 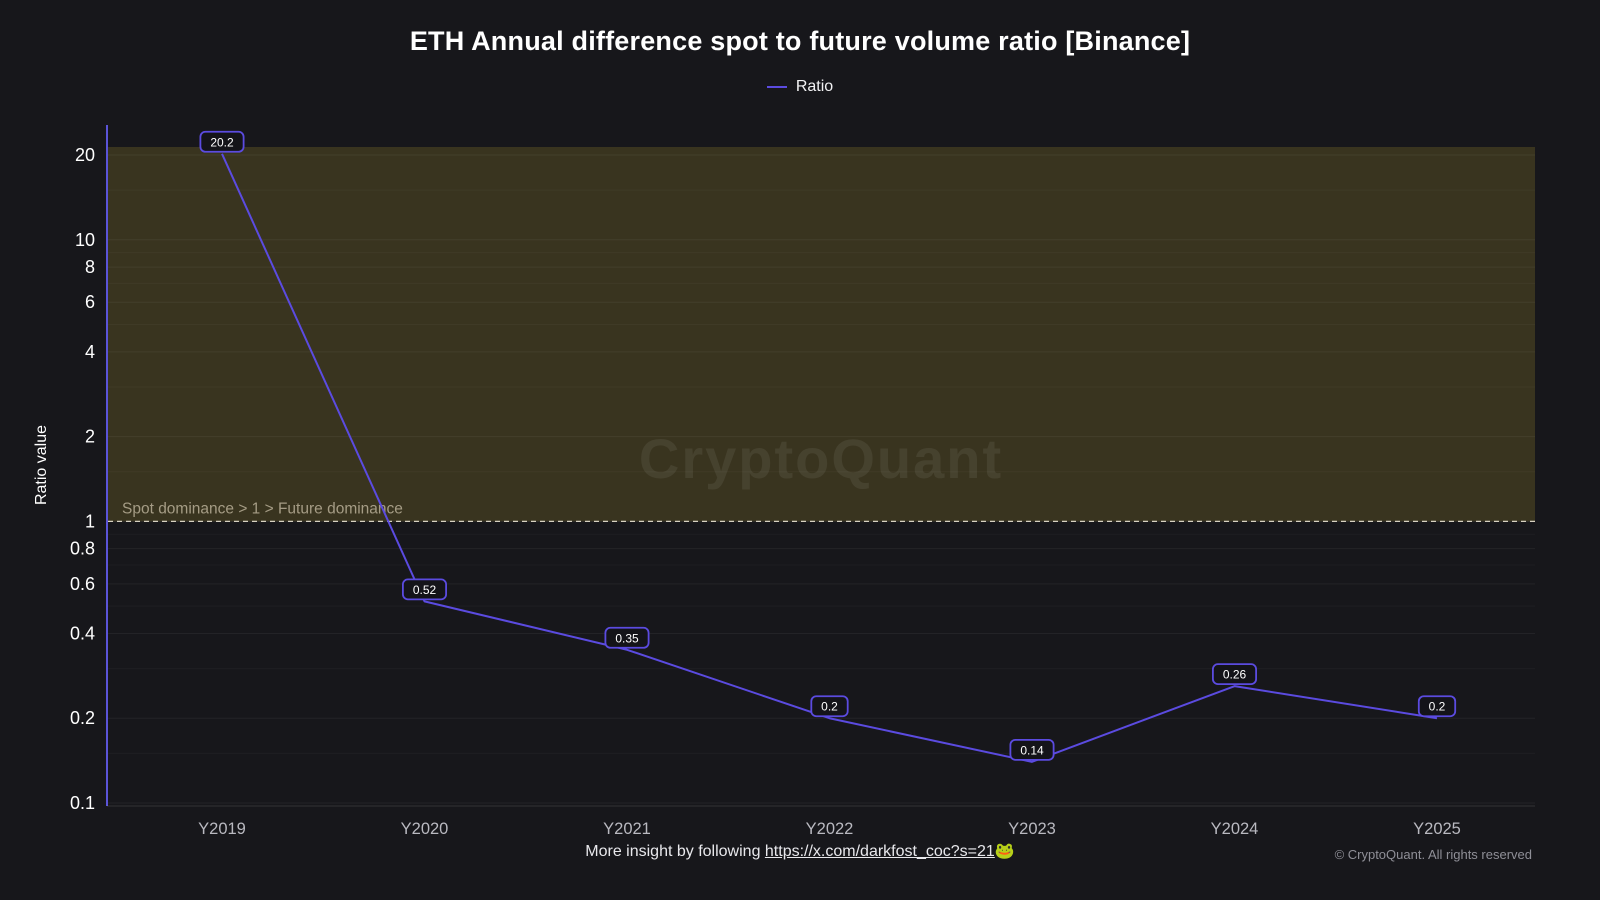 I want to click on point-label: 0.52, so click(x=424, y=589).